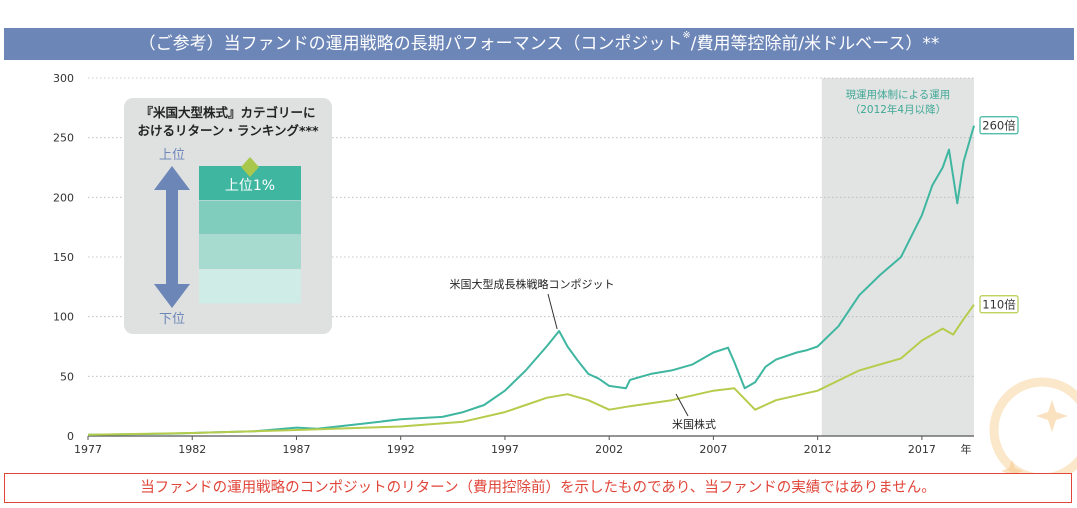 The image size is (1077, 508). What do you see at coordinates (172, 319) in the screenshot?
I see `ranking-bottom-label: 下位` at bounding box center [172, 319].